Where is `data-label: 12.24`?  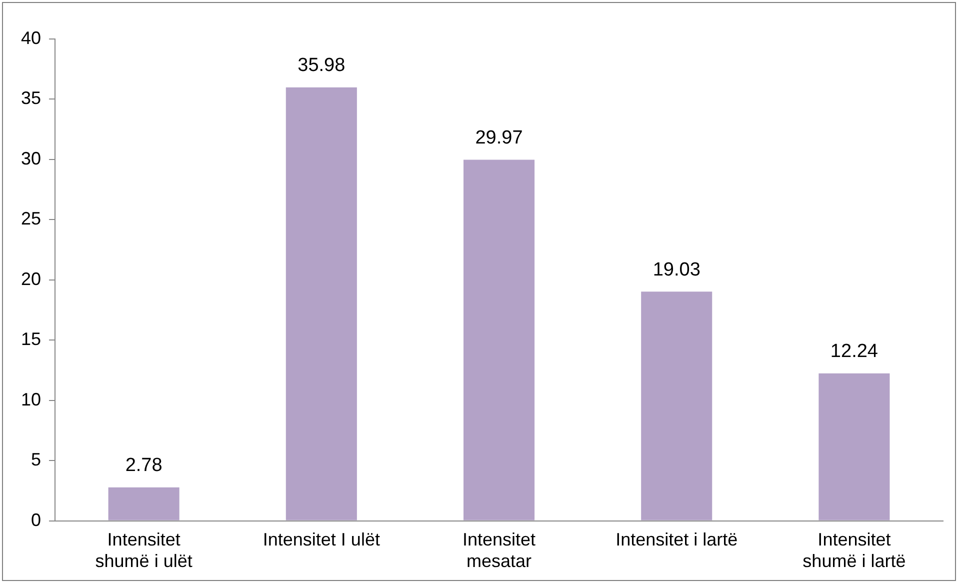 data-label: 12.24 is located at coordinates (854, 351).